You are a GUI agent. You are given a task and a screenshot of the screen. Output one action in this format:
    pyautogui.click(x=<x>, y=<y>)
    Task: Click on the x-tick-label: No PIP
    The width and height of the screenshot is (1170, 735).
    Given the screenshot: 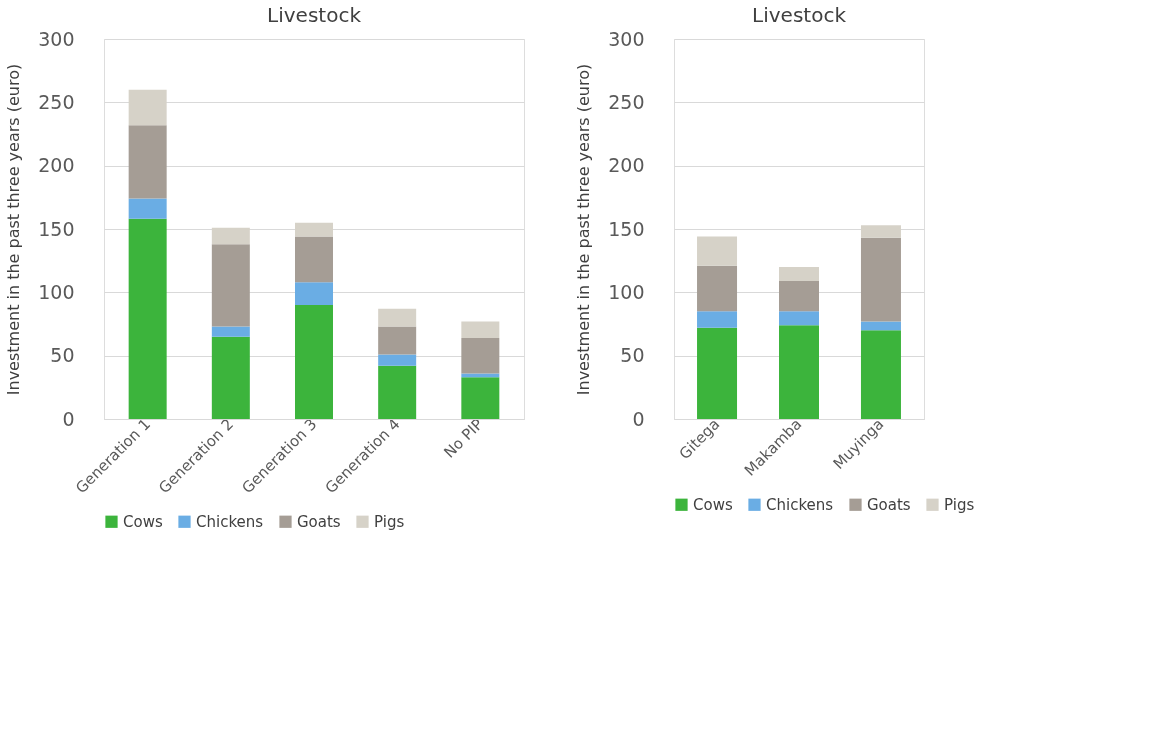 What is the action you would take?
    pyautogui.click(x=463, y=438)
    